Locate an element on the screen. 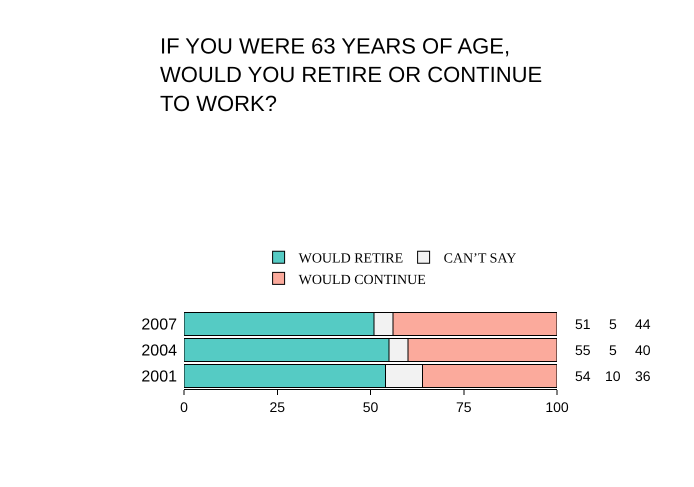 This screenshot has width=694, height=487. chart-title: IF YOU WERE 63 YEARS OF AGE, WOULD YOU RETIRE OR CONTINUE TO WORK? is located at coordinates (351, 75).